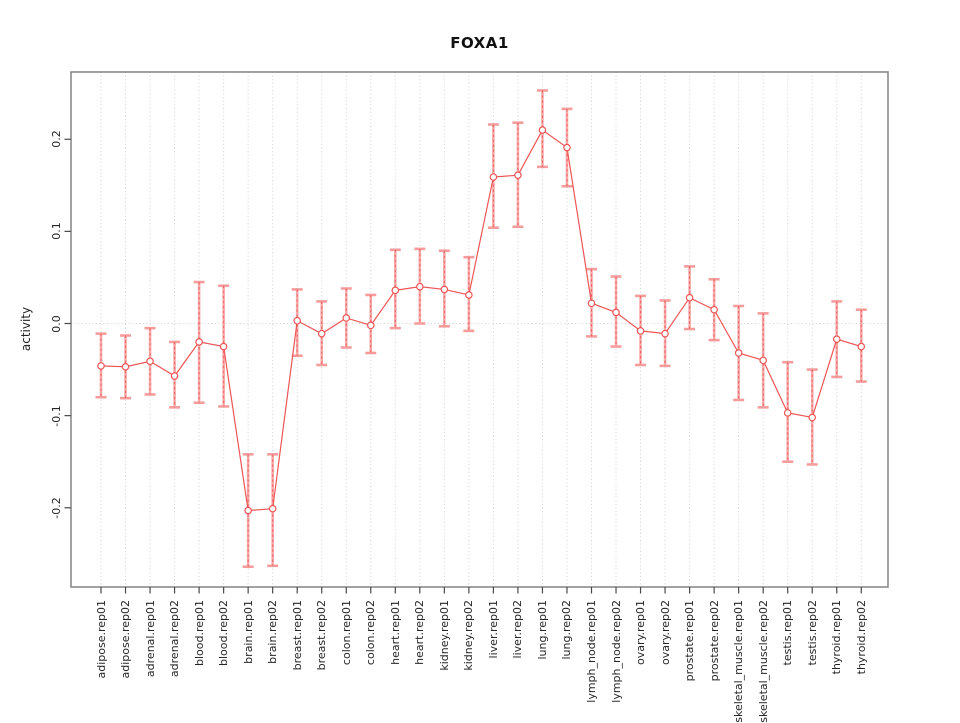 The width and height of the screenshot is (960, 723). What do you see at coordinates (322, 635) in the screenshot?
I see `x-tick-label: breast.rep02` at bounding box center [322, 635].